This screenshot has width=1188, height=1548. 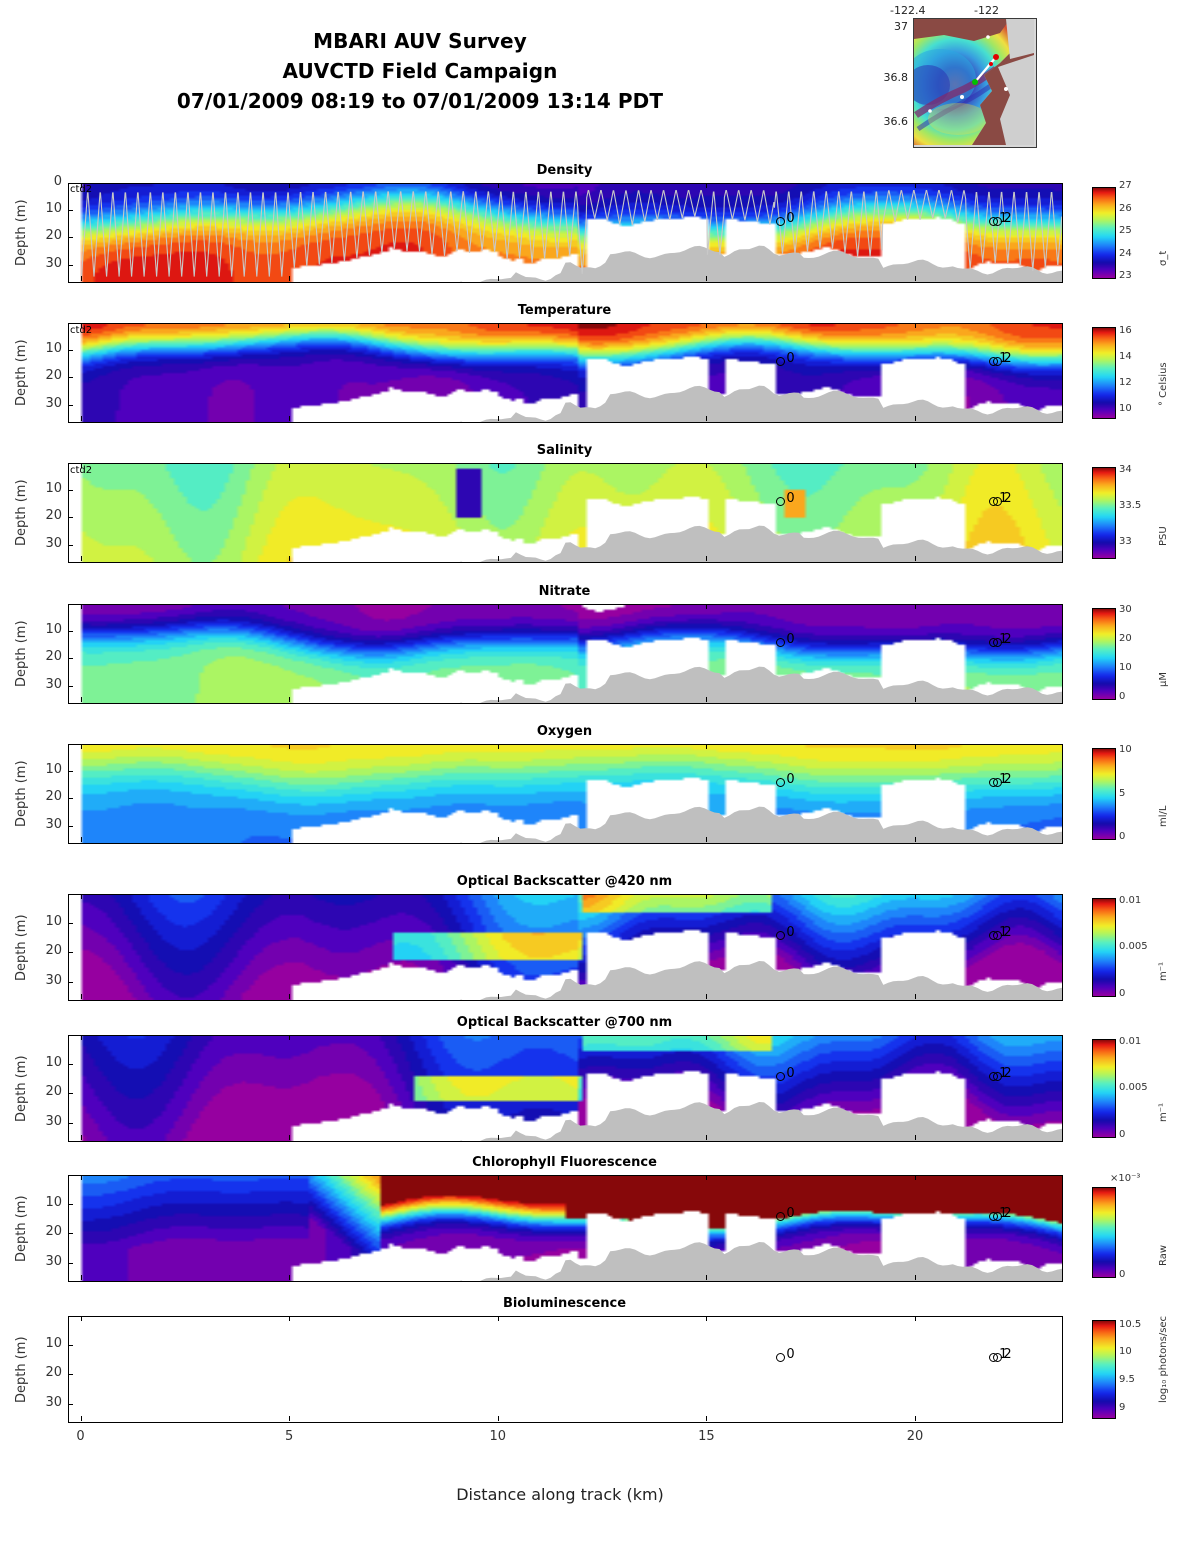 What do you see at coordinates (901, 26) in the screenshot?
I see `inset-lat-tick-0: 37` at bounding box center [901, 26].